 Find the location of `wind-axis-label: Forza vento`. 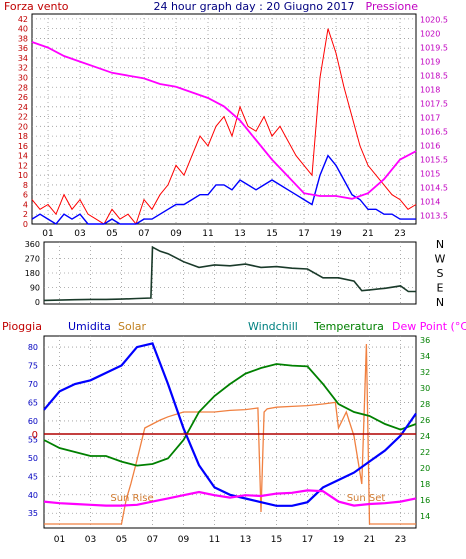

wind-axis-label: Forza vento is located at coordinates (36, 6).